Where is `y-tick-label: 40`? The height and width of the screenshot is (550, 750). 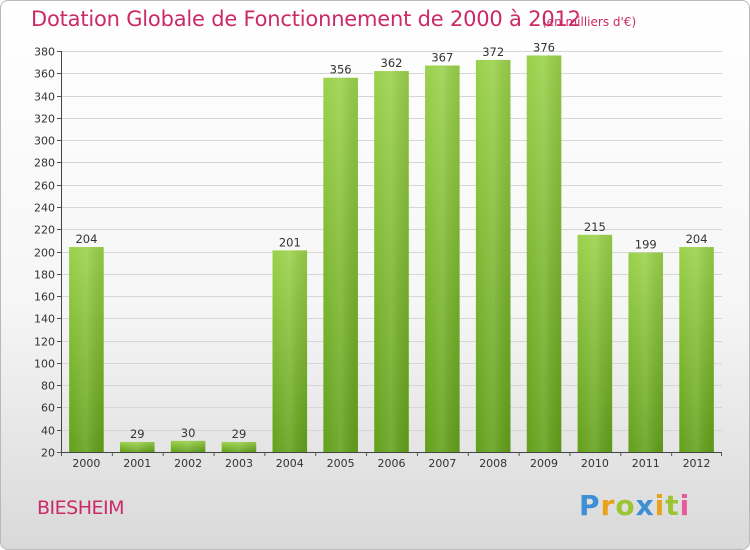
y-tick-label: 40 is located at coordinates (48, 431).